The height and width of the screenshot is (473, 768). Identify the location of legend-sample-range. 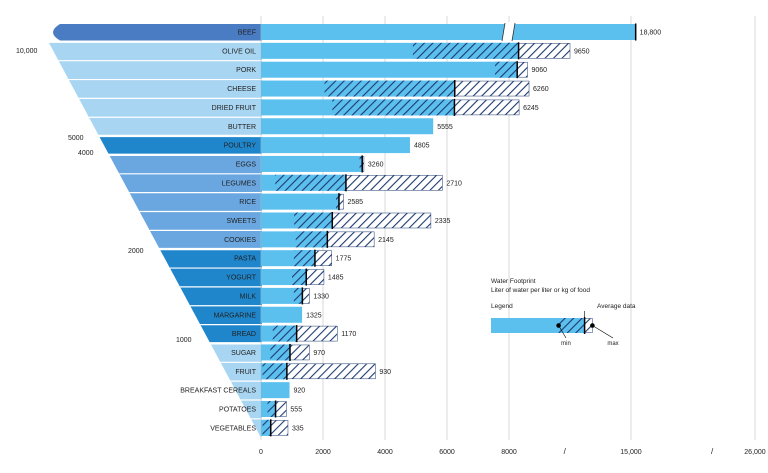
(571, 325).